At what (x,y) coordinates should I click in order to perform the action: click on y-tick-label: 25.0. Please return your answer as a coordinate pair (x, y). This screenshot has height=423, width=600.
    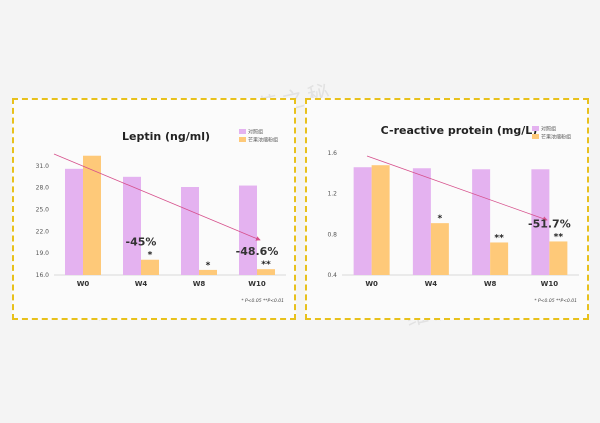
    Looking at the image, I should click on (43, 210).